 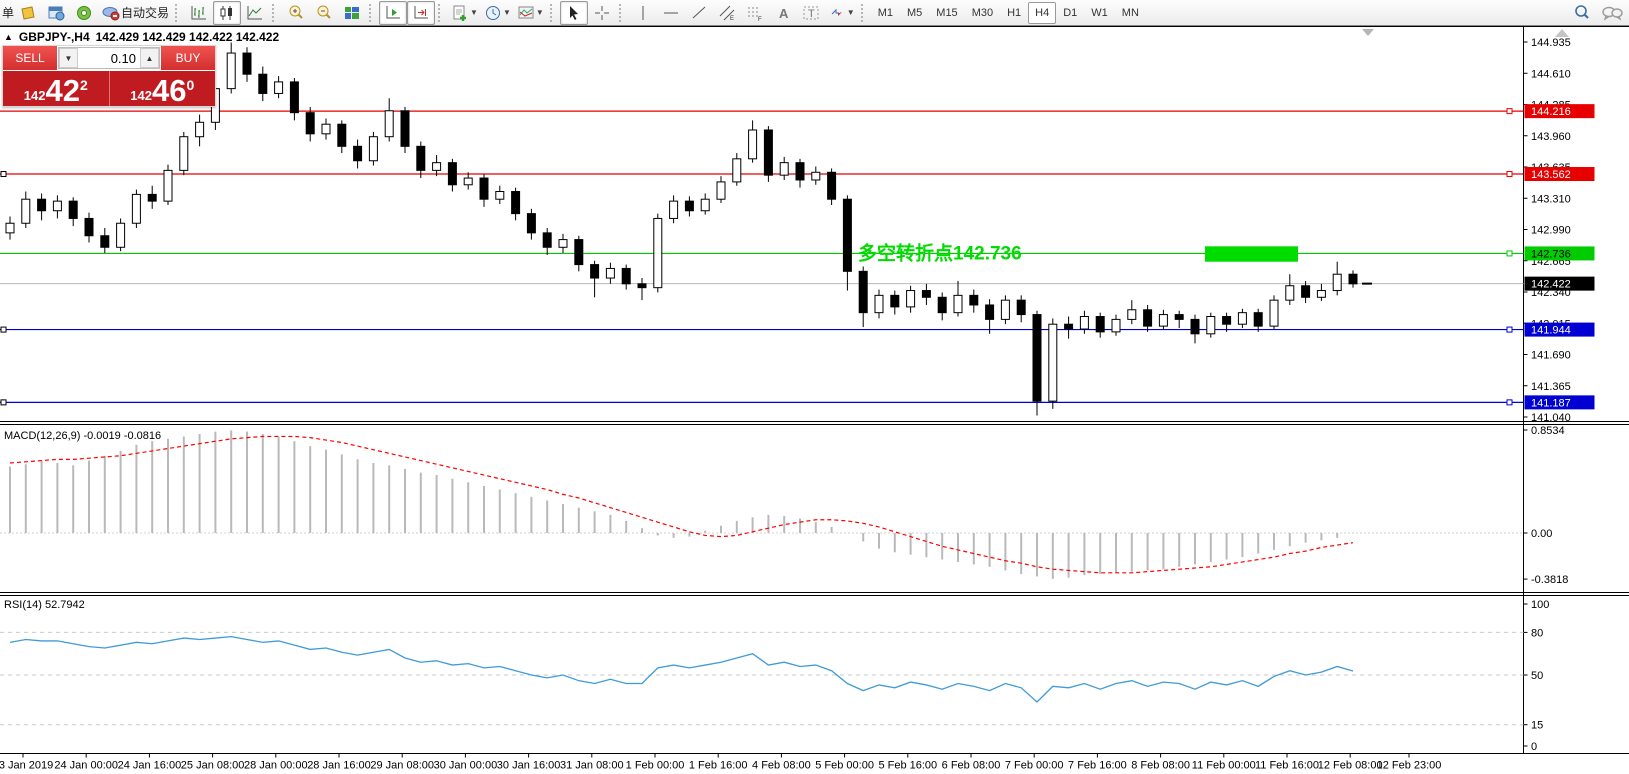 What do you see at coordinates (1551, 387) in the screenshot?
I see `price-tick-label: 141.365` at bounding box center [1551, 387].